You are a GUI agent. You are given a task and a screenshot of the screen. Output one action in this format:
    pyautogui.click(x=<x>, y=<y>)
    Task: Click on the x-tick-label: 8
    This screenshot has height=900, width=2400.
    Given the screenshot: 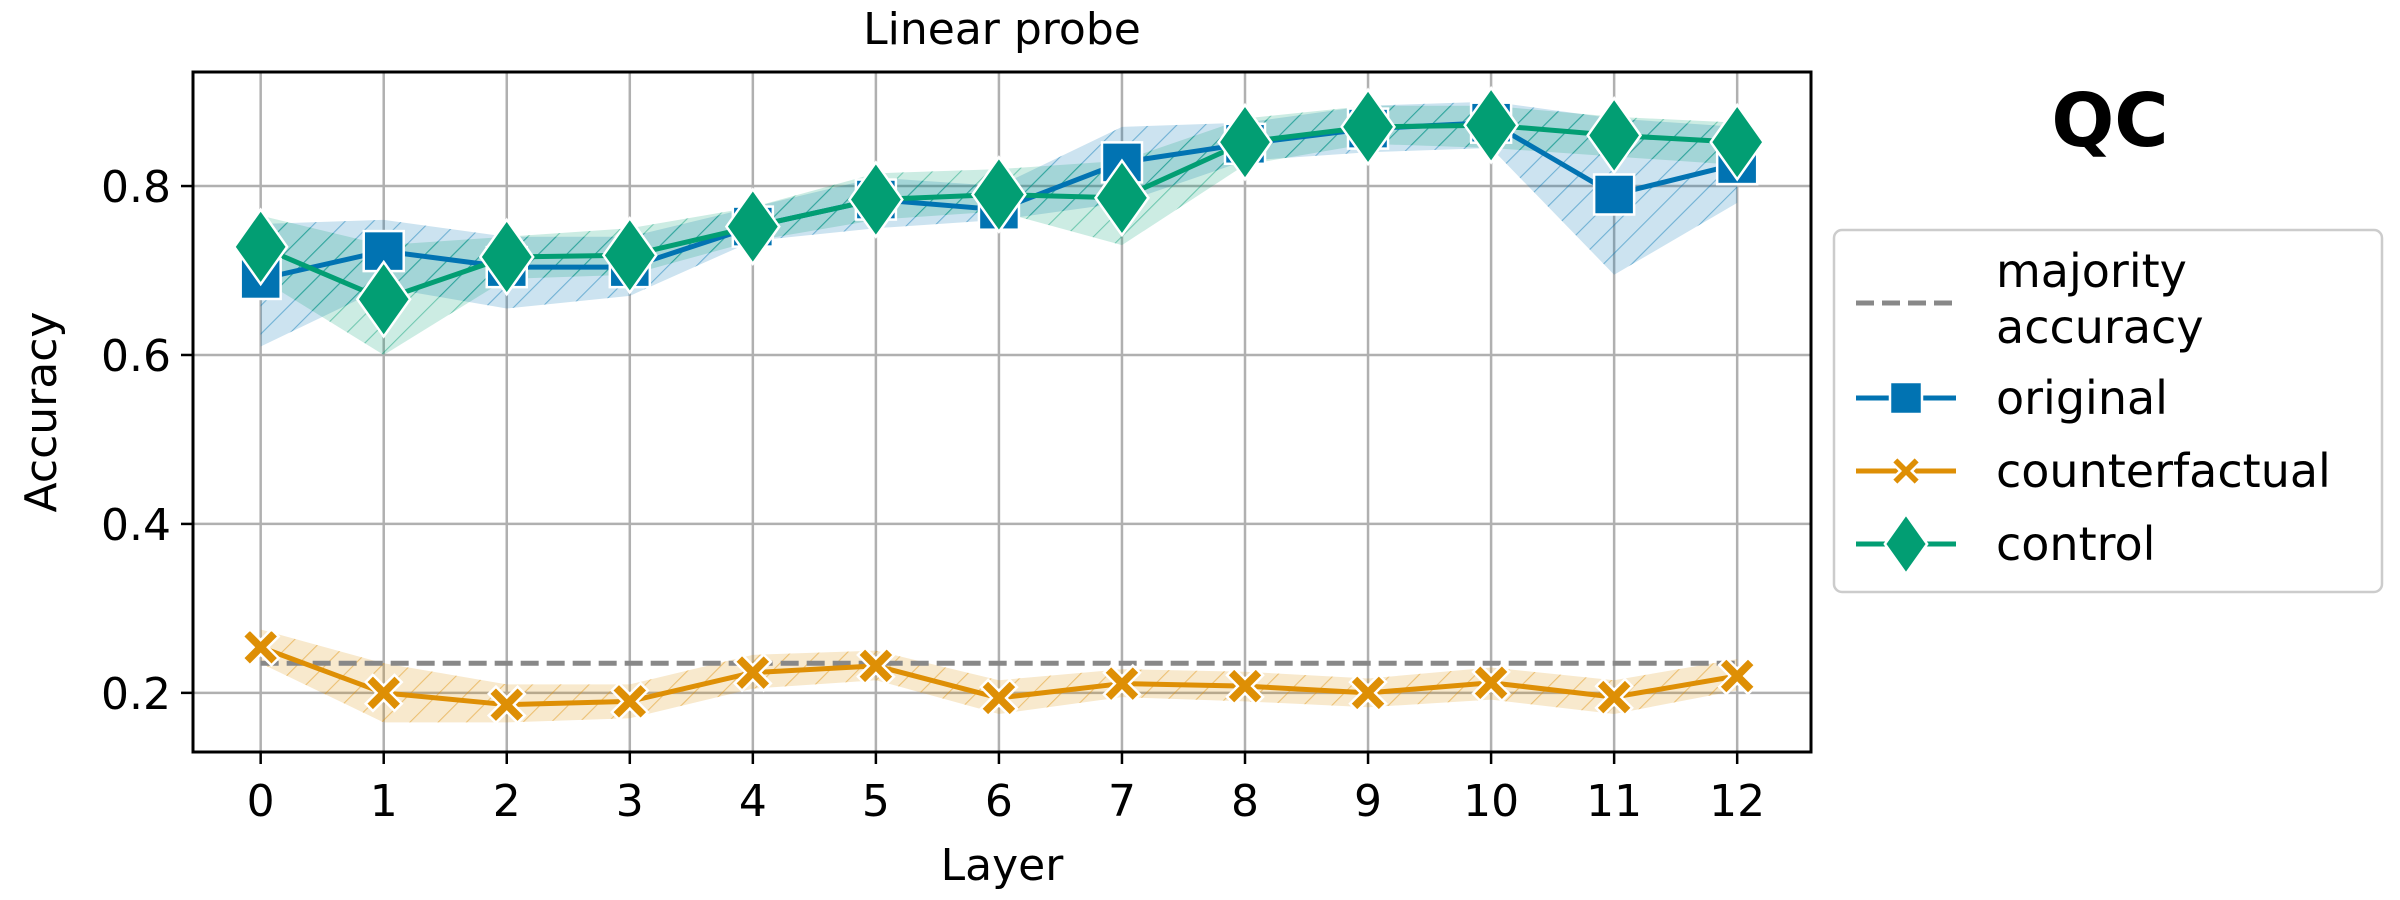 What is the action you would take?
    pyautogui.click(x=1245, y=801)
    